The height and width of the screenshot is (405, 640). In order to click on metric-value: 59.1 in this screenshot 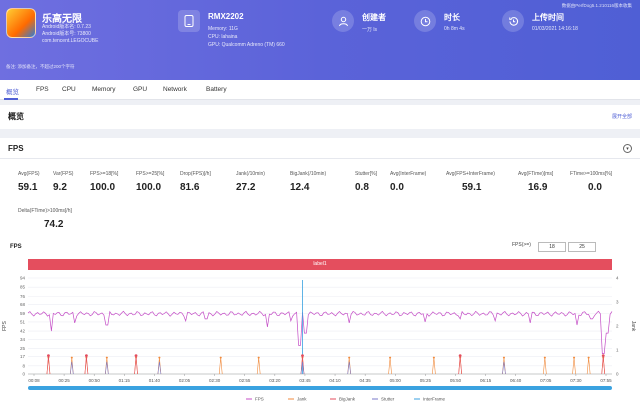, I will do `click(28, 187)`.